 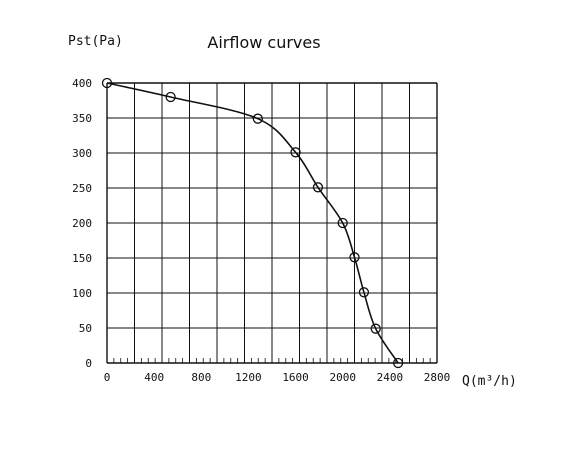 What do you see at coordinates (272, 360) in the screenshot?
I see `x-minor-ticks` at bounding box center [272, 360].